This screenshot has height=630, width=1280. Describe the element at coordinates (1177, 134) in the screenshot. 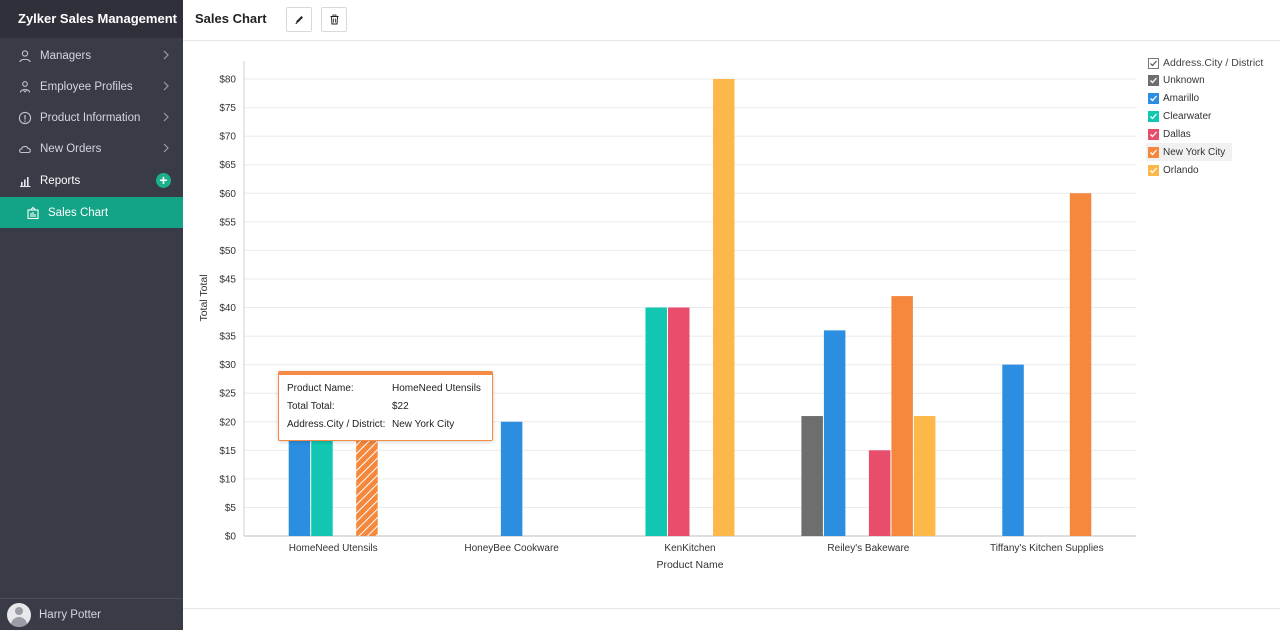

I see `legend-label: Dallas` at that location.